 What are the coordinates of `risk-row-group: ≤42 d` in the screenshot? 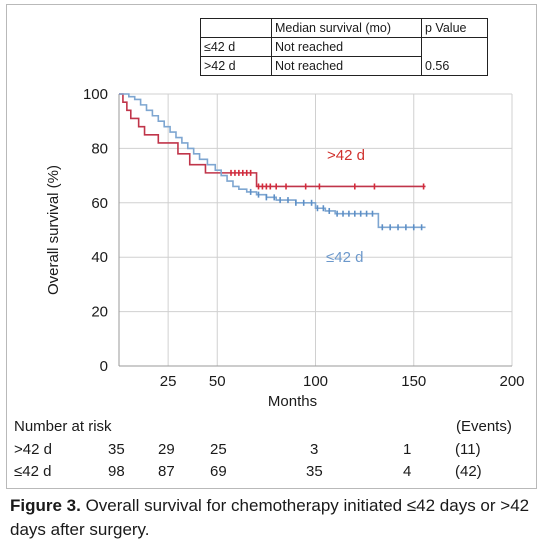 It's located at (33, 471).